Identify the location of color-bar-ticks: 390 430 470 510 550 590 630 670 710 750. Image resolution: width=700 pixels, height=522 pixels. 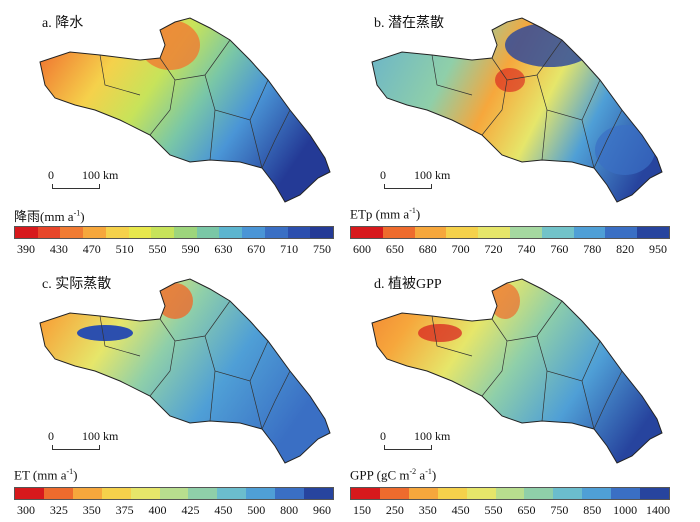
(174, 250).